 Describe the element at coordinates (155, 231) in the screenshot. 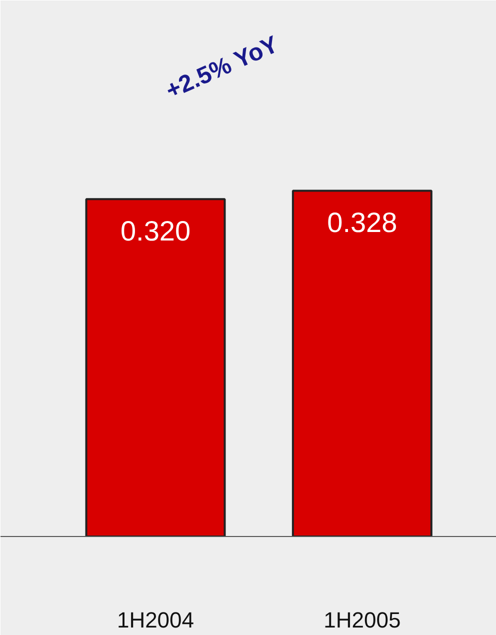

I see `data-label: 0.320` at that location.